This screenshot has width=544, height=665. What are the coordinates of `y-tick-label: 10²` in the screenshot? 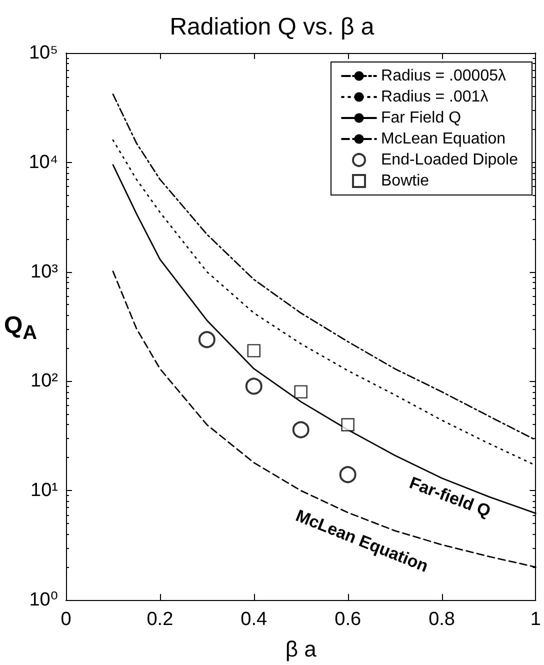 It's located at (44, 381).